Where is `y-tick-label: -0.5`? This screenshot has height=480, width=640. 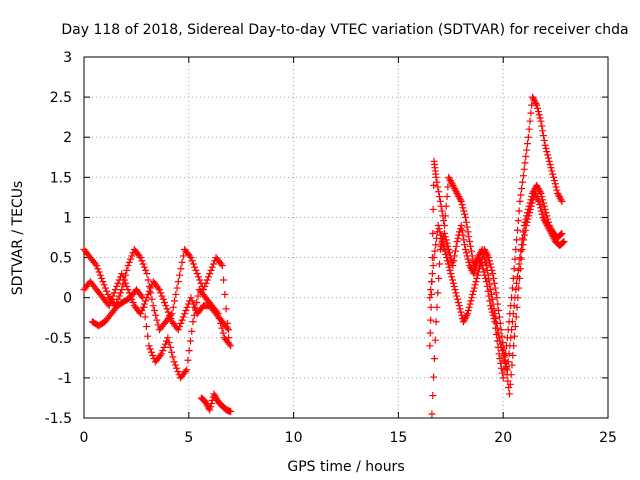 y-tick-label: -0.5 is located at coordinates (58, 339).